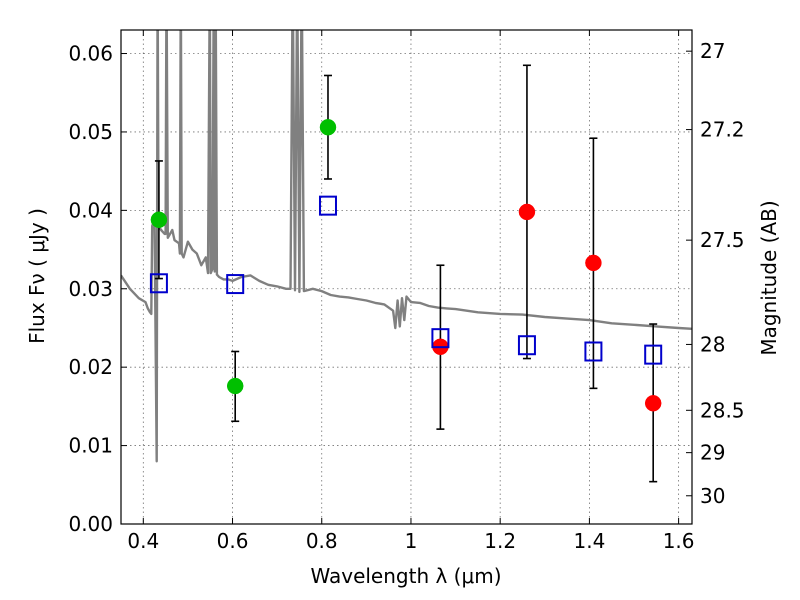  What do you see at coordinates (90, 446) in the screenshot?
I see `y-tick-label: 0.01` at bounding box center [90, 446].